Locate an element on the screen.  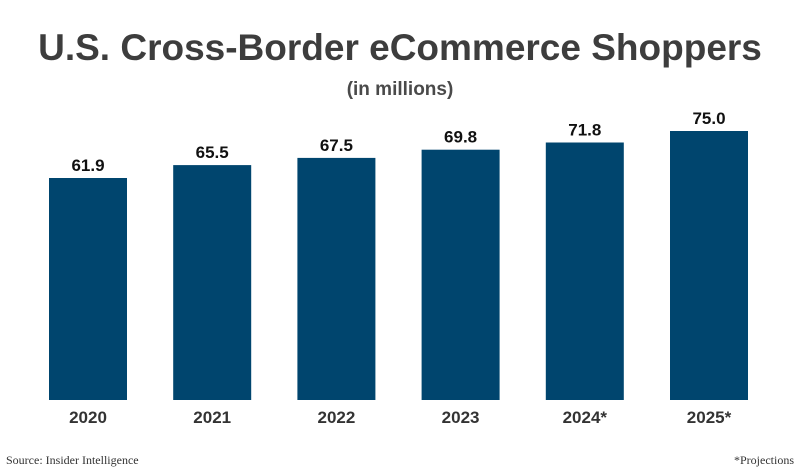
value-label-2022: 67.5 is located at coordinates (336, 145).